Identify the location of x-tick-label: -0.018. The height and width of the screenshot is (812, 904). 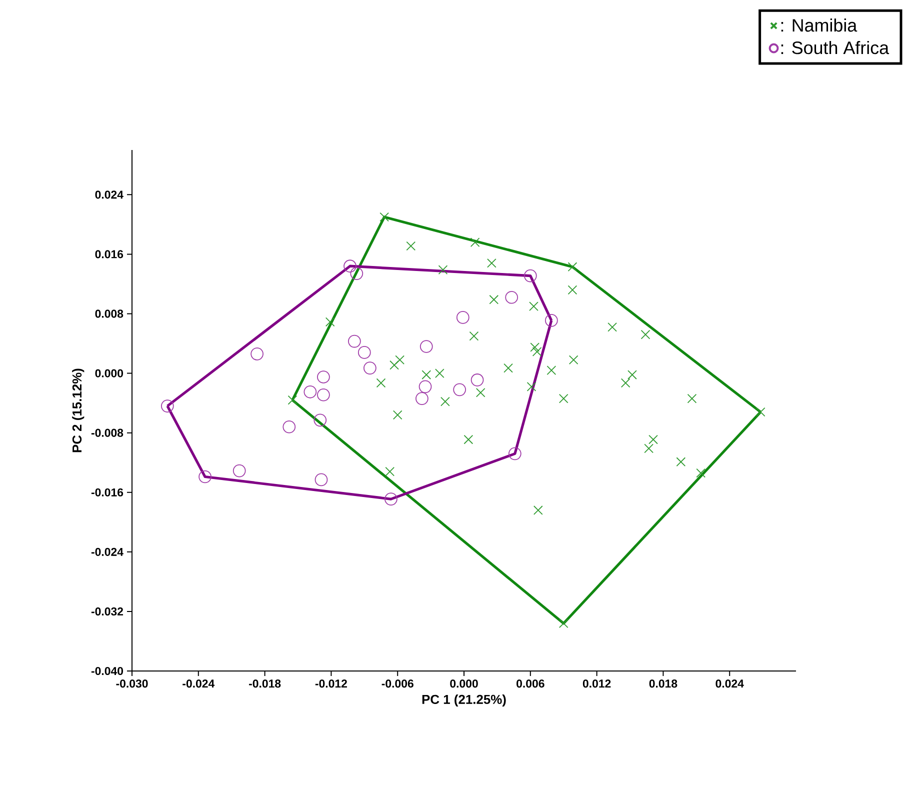
(265, 684).